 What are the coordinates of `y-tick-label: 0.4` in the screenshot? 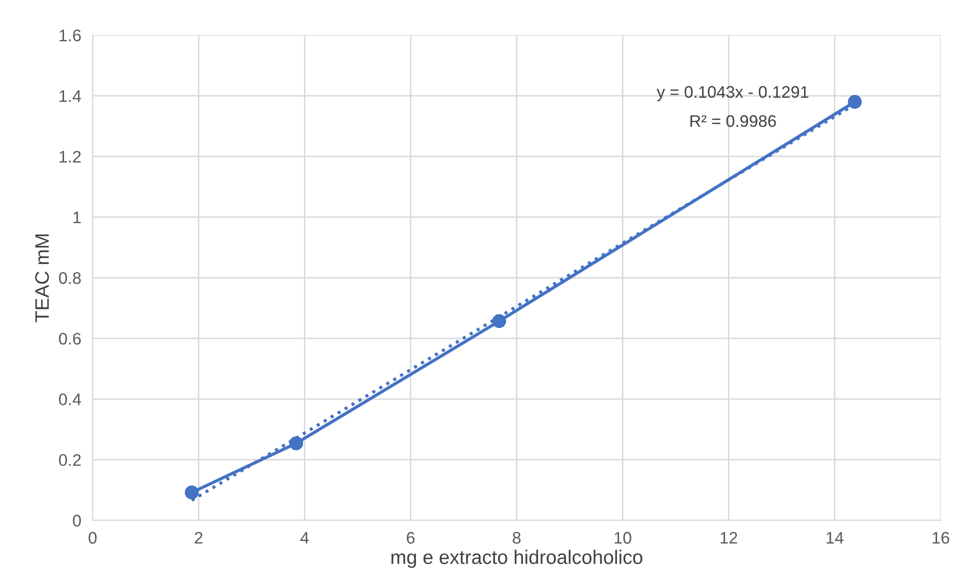 It's located at (70, 399).